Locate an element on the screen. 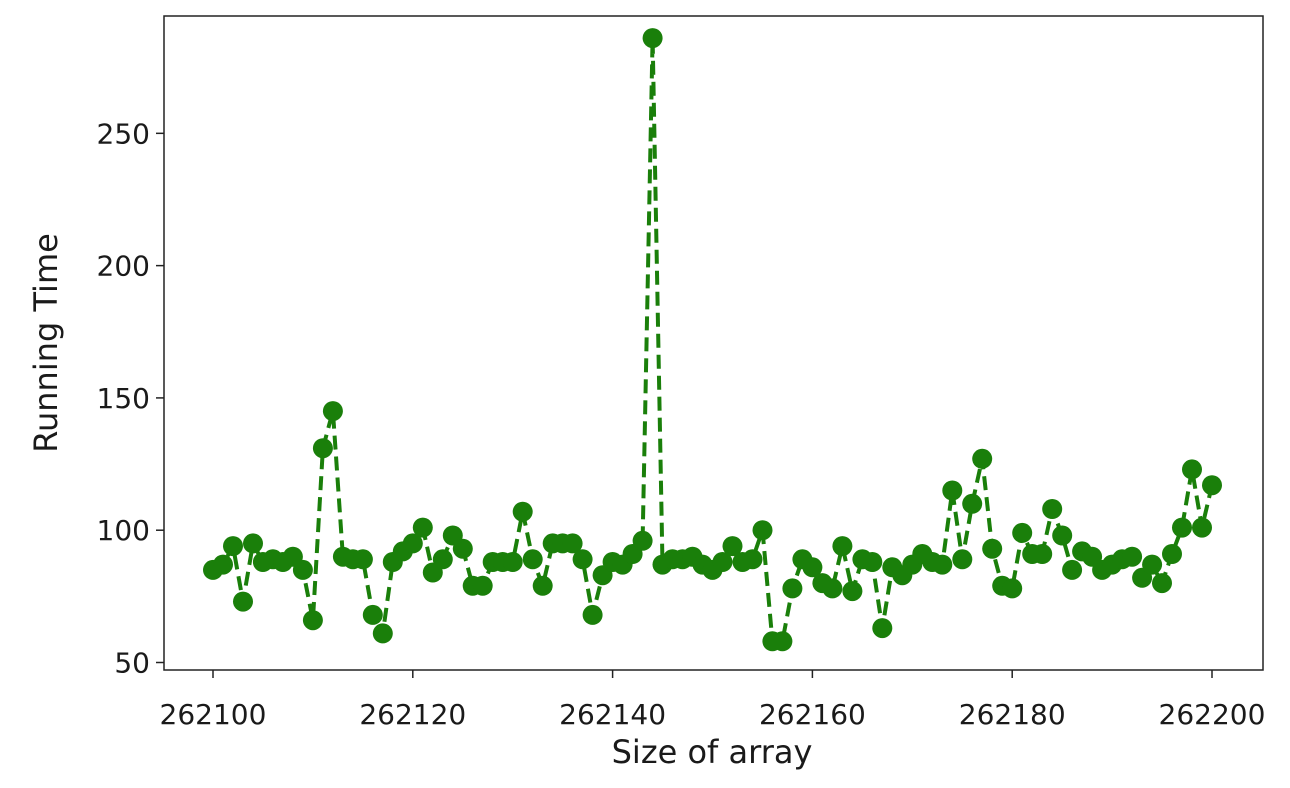 Image resolution: width=1290 pixels, height=788 pixels. y-tick-label: 200 is located at coordinates (123, 266).